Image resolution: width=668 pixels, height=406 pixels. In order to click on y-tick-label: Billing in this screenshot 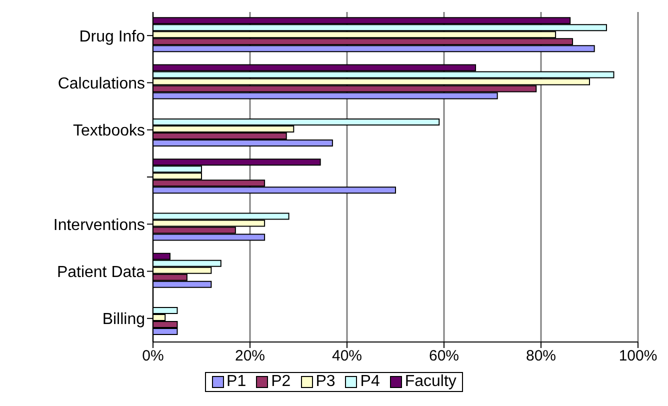, I will do `click(123, 319)`.